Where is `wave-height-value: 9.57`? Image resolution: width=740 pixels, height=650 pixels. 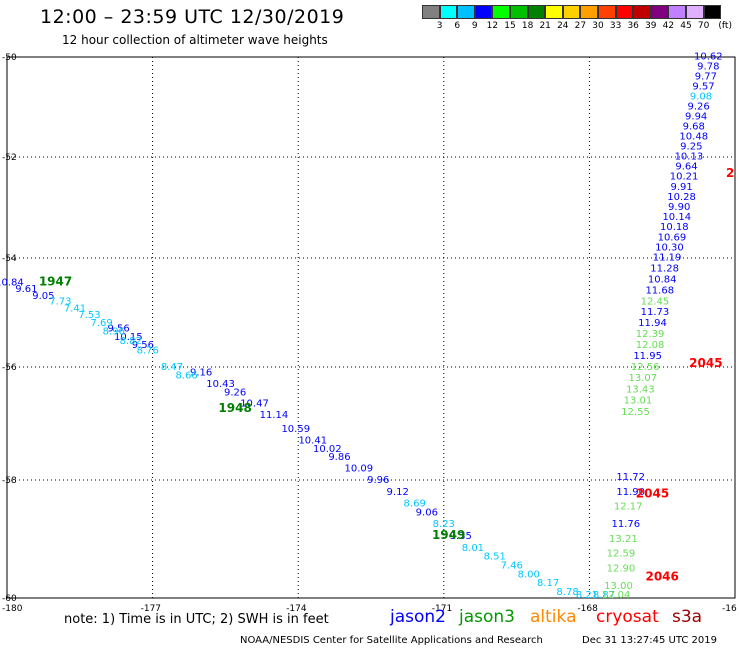 wave-height-value: 9.57 is located at coordinates (703, 87).